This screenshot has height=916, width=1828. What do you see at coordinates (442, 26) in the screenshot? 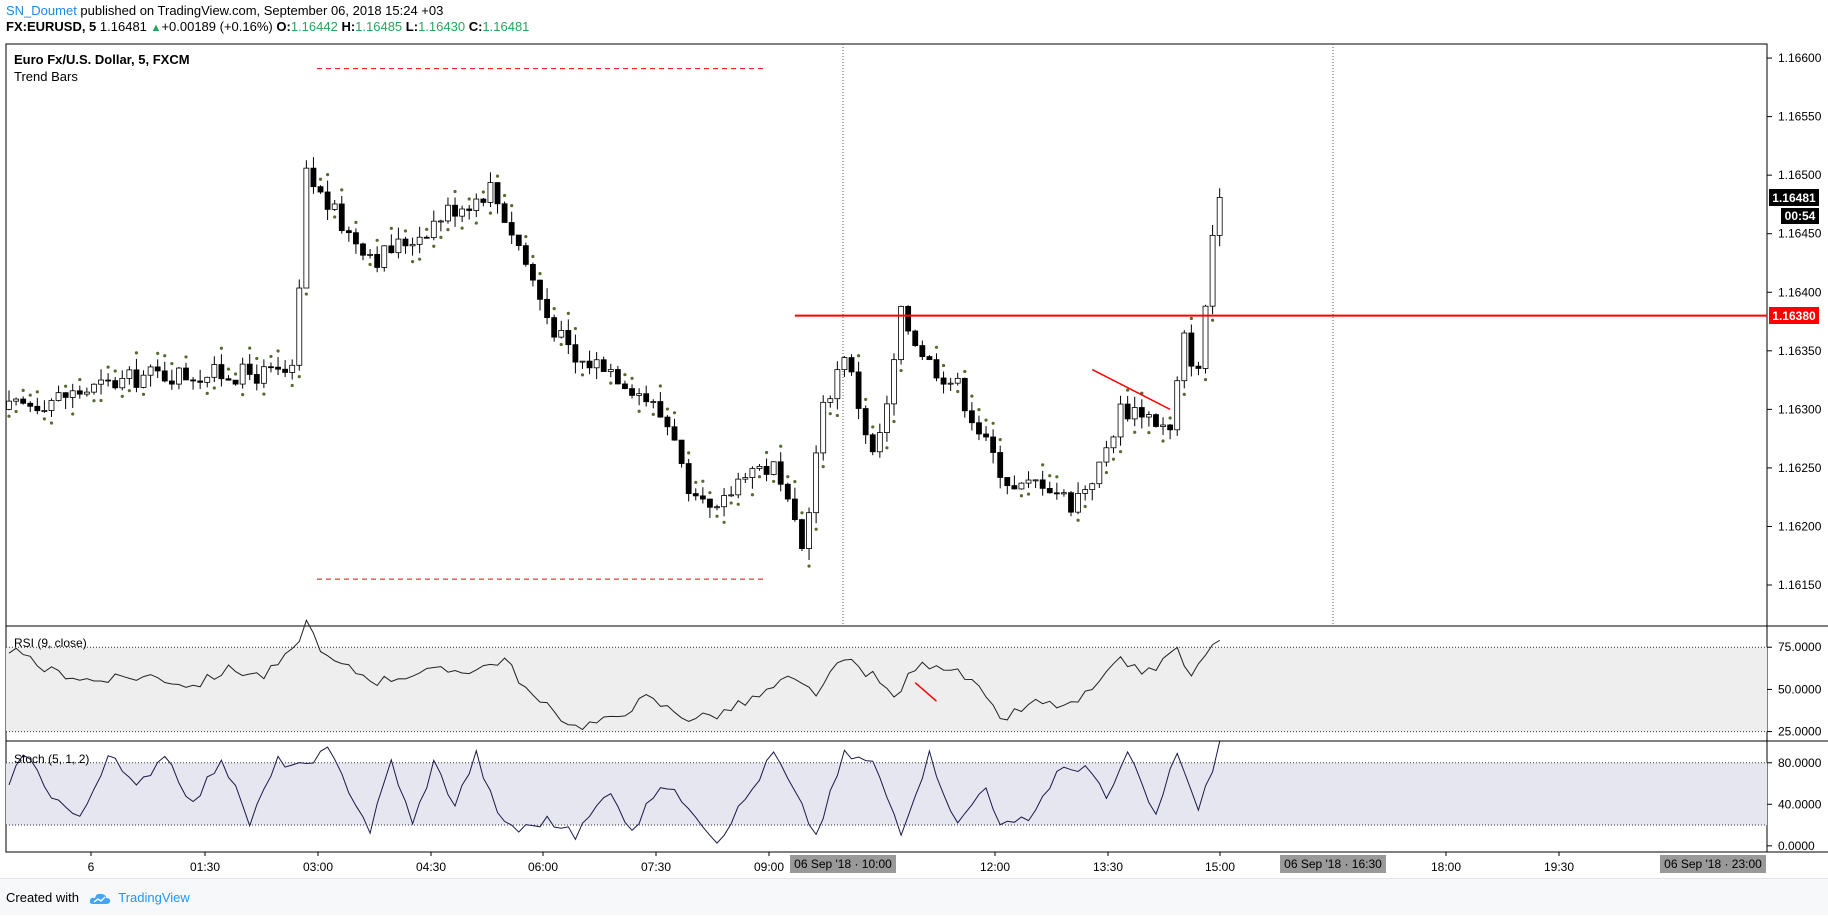
I see `low-value: 1.16430` at bounding box center [442, 26].